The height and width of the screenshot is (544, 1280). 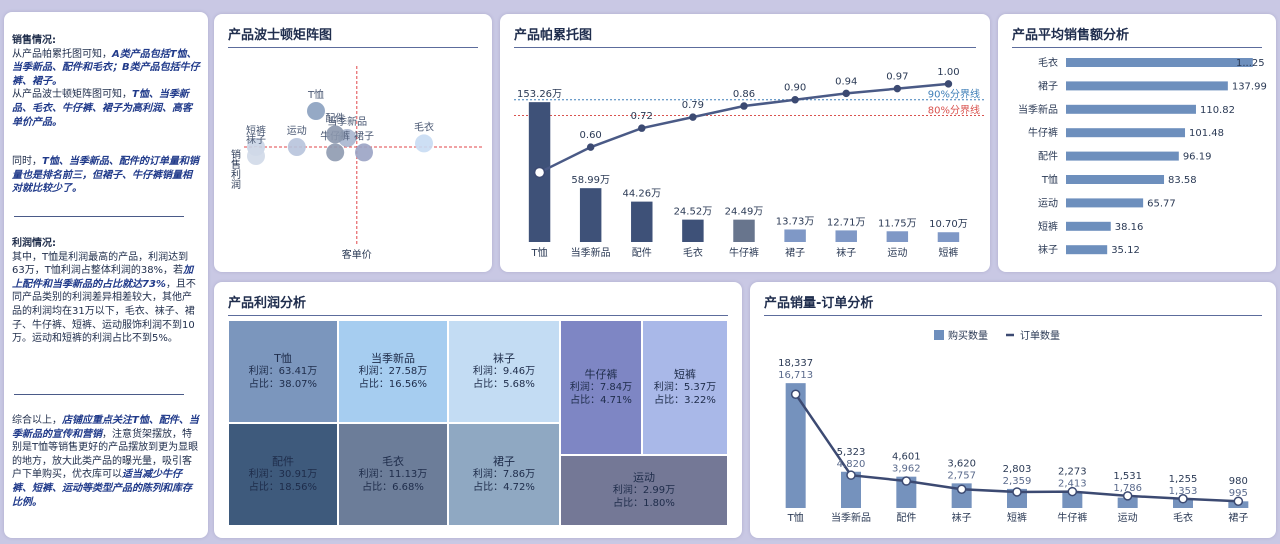 What do you see at coordinates (961, 475) in the screenshot?
I see `order-value-label: 2,757` at bounding box center [961, 475].